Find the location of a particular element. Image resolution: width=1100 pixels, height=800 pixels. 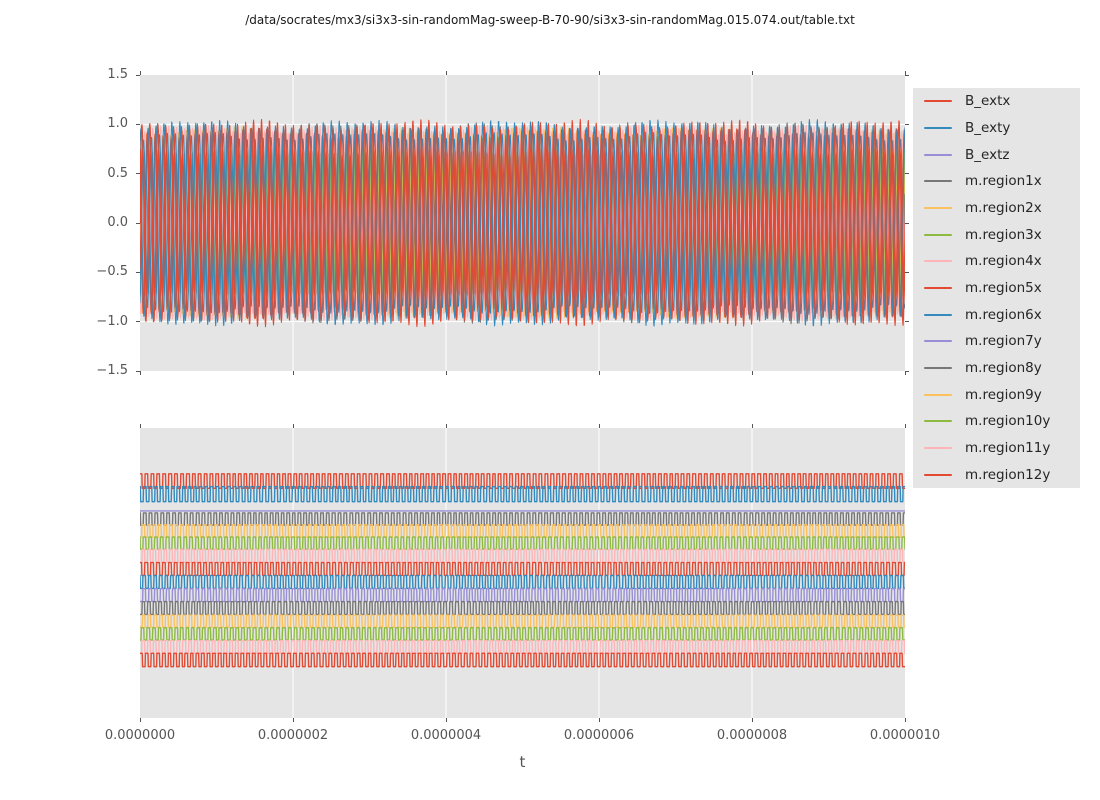

legend-entry: m.region6x is located at coordinates (996, 314).